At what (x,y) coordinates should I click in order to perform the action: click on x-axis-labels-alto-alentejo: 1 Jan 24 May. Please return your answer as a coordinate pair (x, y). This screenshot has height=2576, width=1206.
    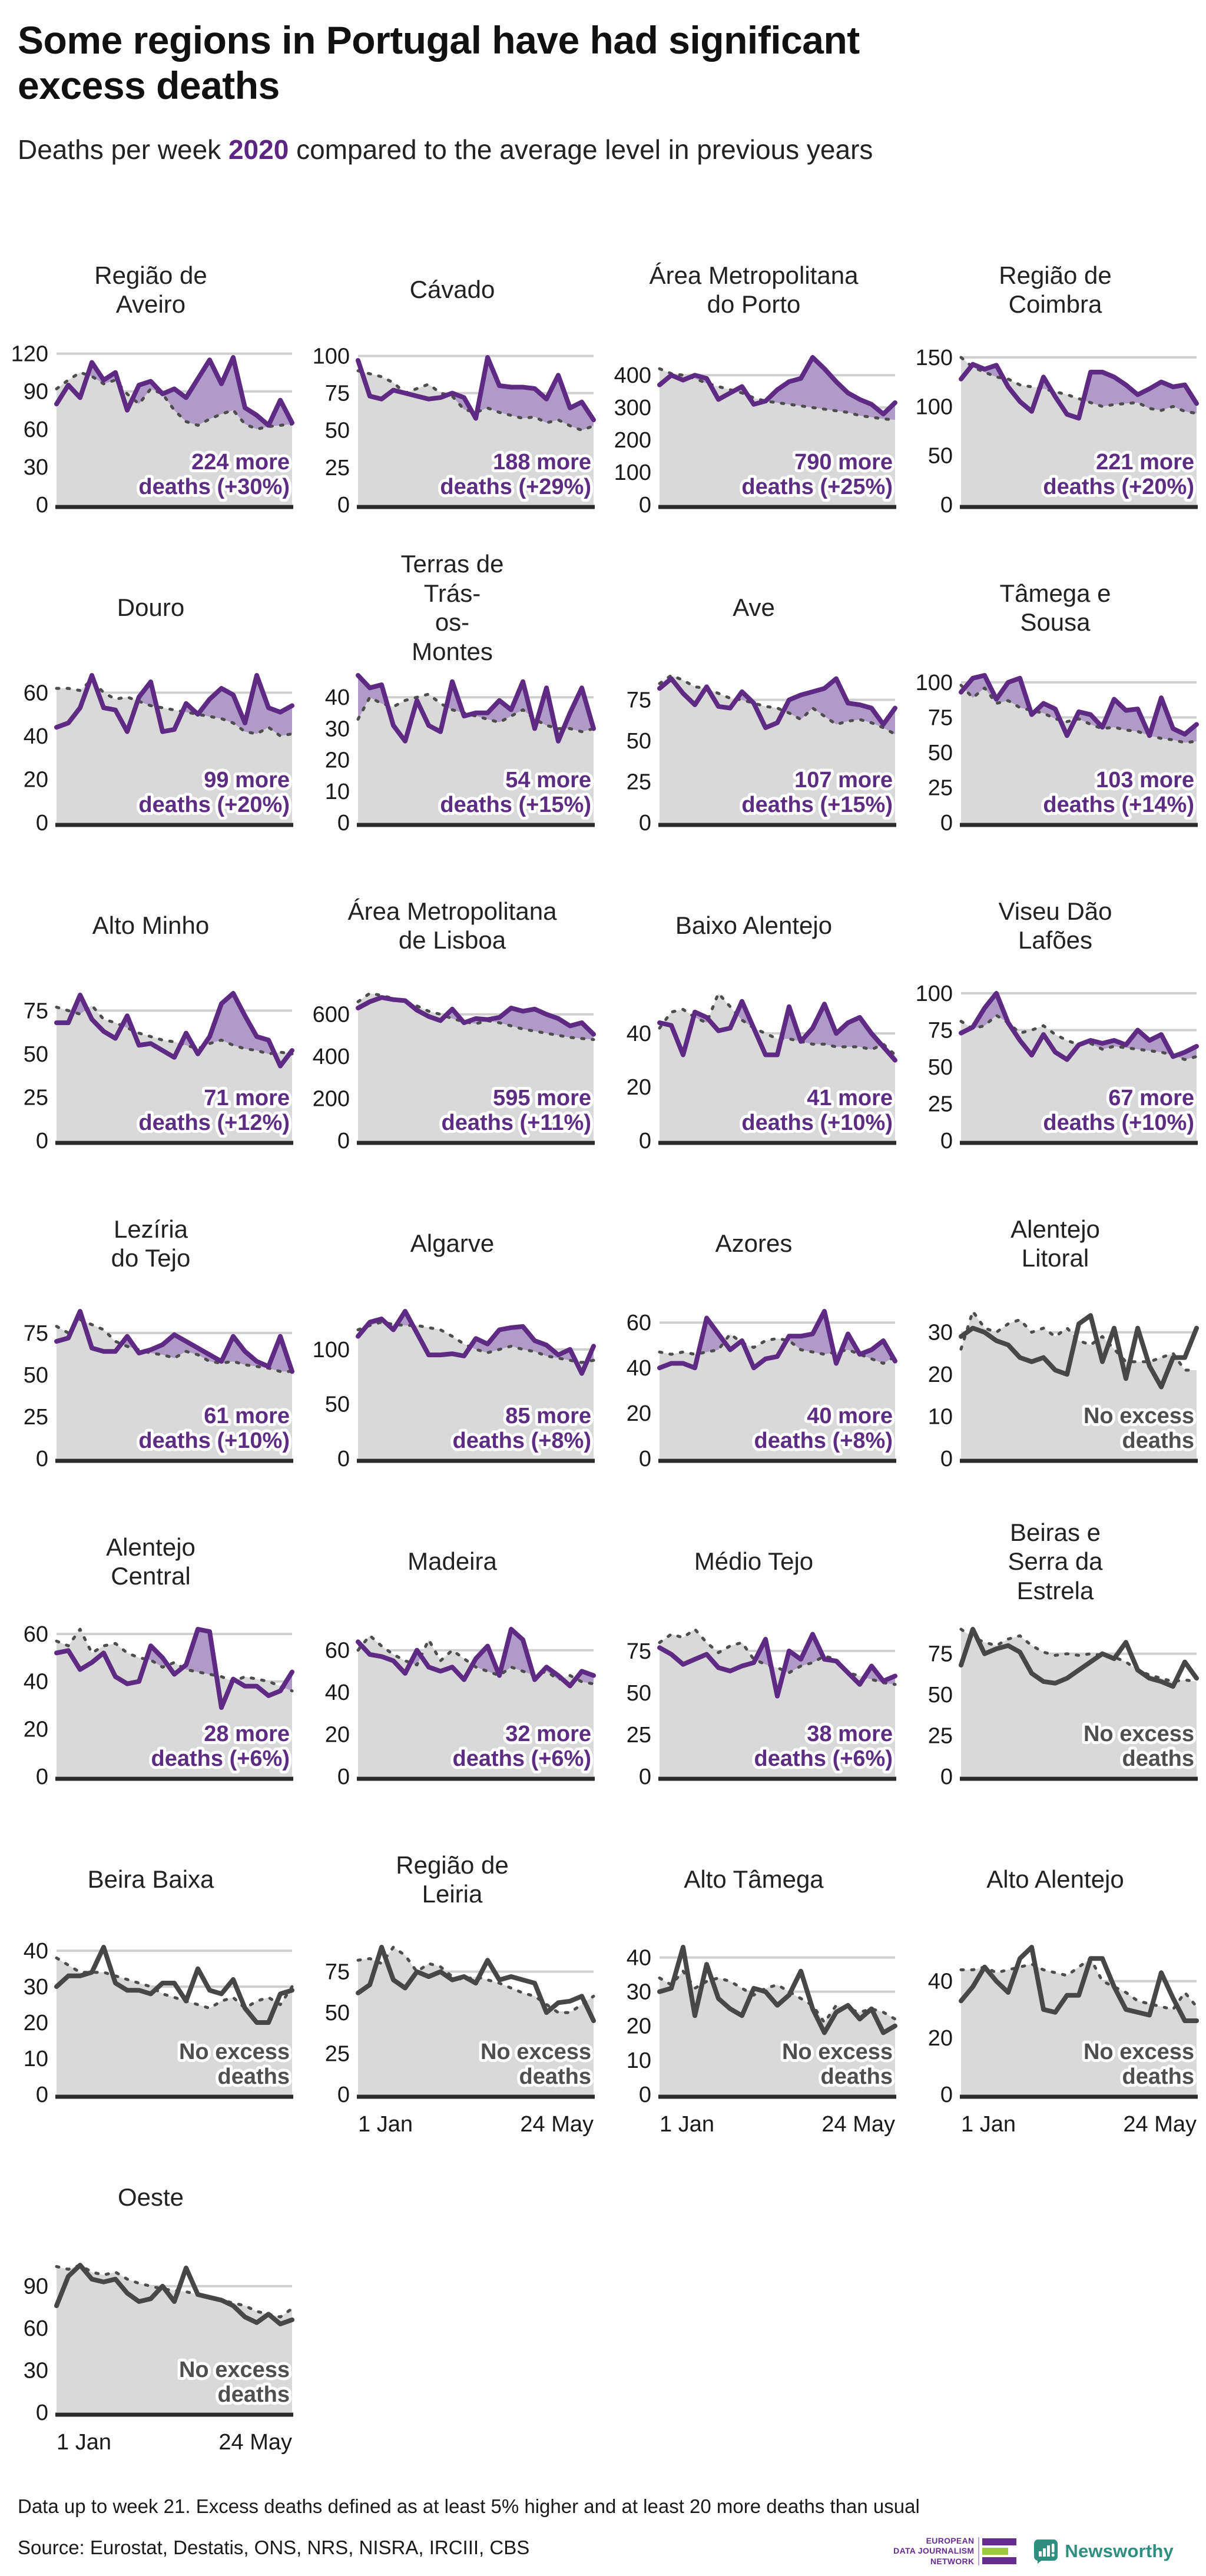
    Looking at the image, I should click on (1055, 2127).